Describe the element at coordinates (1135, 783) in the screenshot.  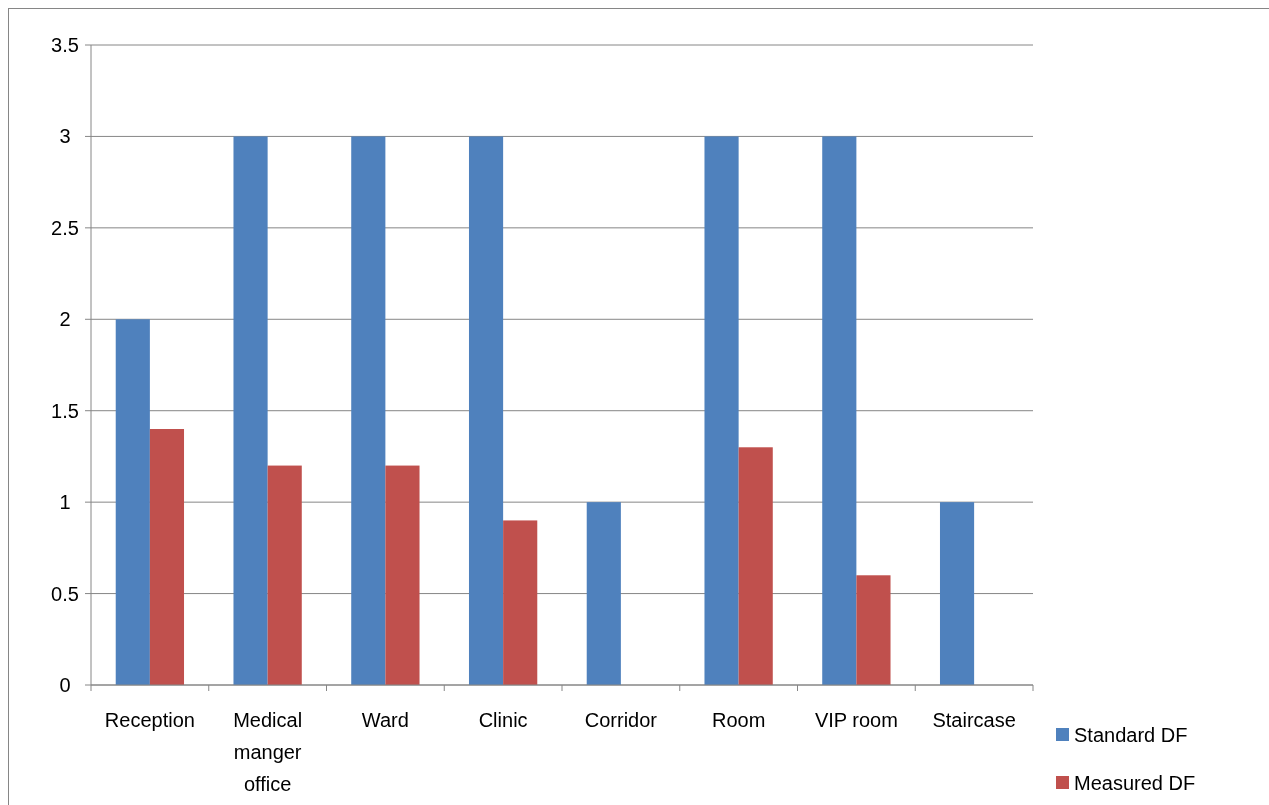
I see `legend-label: Measured DF` at that location.